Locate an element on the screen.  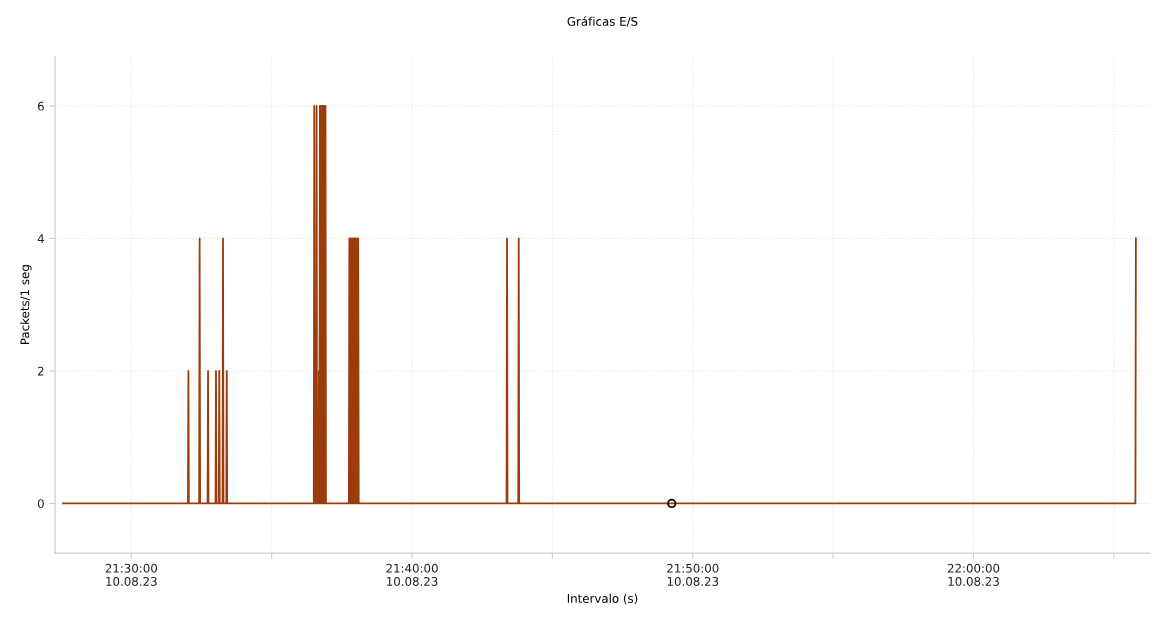
y-tick-label: 4 is located at coordinates (40, 238).